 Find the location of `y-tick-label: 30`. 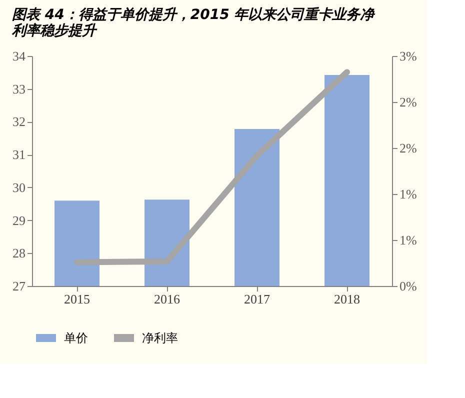

y-tick-label: 30 is located at coordinates (19, 187).